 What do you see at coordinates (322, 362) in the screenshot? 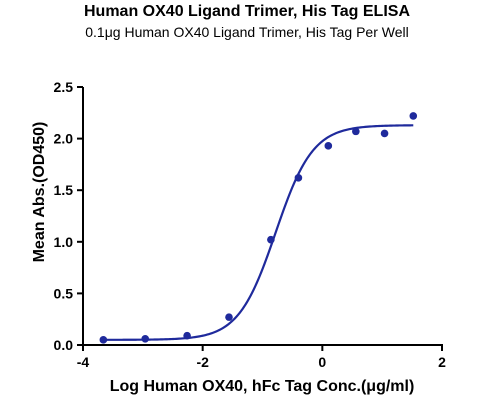
I see `x-tick-label: 0` at bounding box center [322, 362].